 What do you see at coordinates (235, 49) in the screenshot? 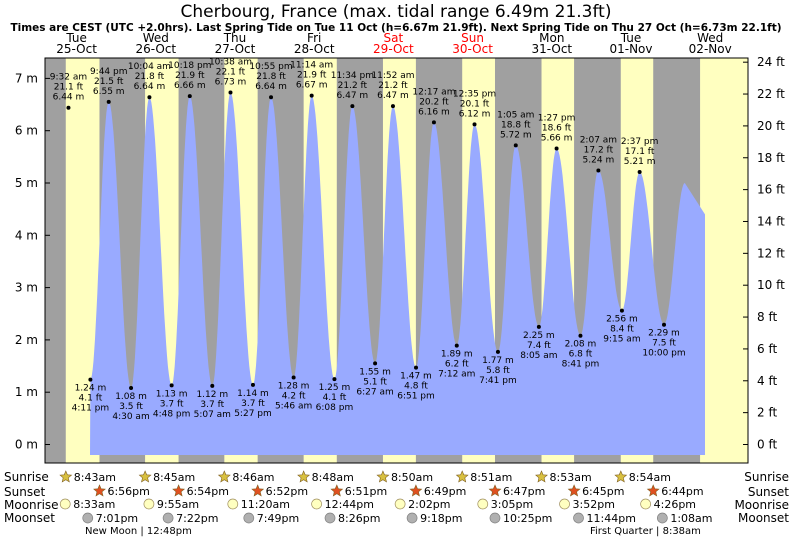
I see `day-date: 27-Oct` at bounding box center [235, 49].